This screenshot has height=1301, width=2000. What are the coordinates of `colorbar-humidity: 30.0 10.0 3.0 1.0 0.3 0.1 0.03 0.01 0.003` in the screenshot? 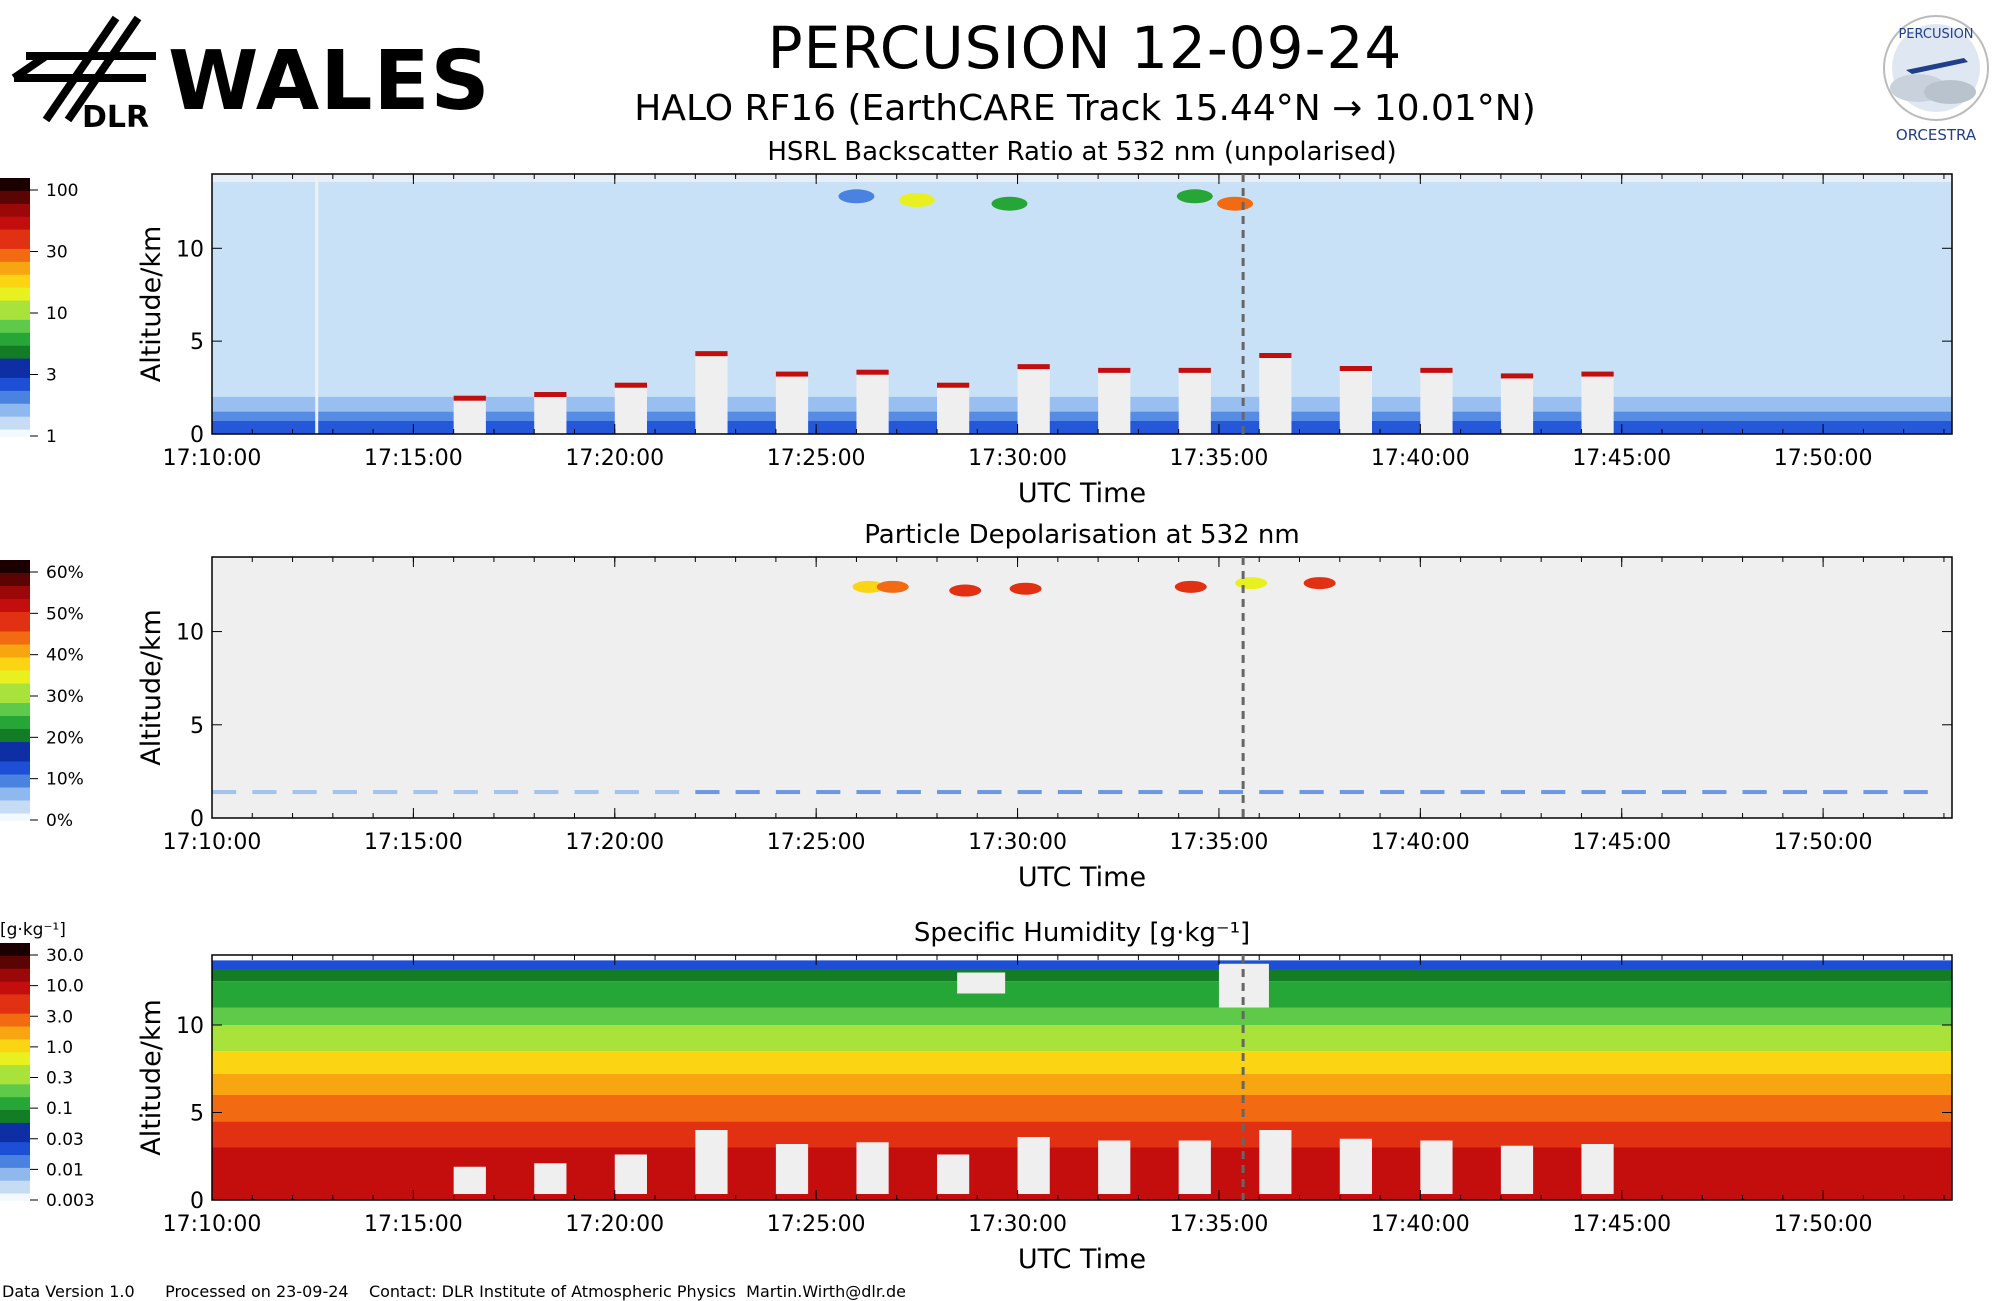 It's located at (47, 1077).